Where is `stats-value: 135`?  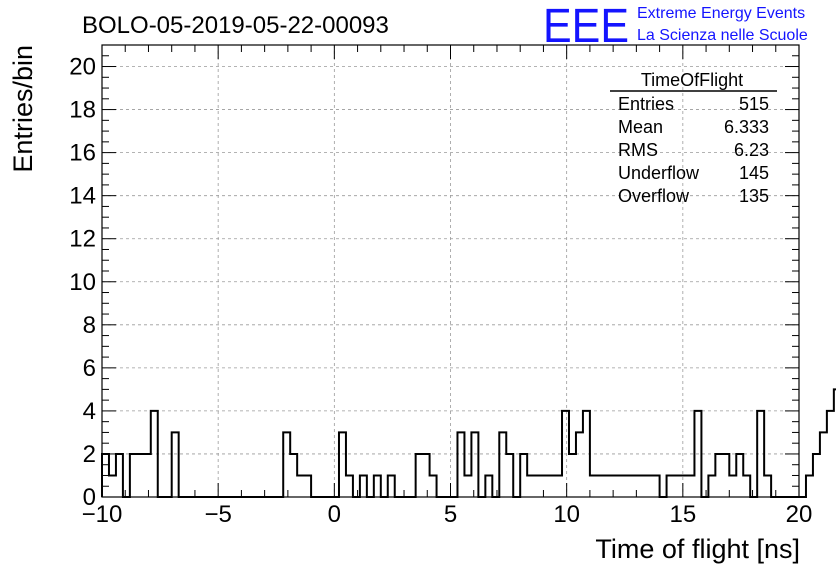
stats-value: 135 is located at coordinates (754, 196).